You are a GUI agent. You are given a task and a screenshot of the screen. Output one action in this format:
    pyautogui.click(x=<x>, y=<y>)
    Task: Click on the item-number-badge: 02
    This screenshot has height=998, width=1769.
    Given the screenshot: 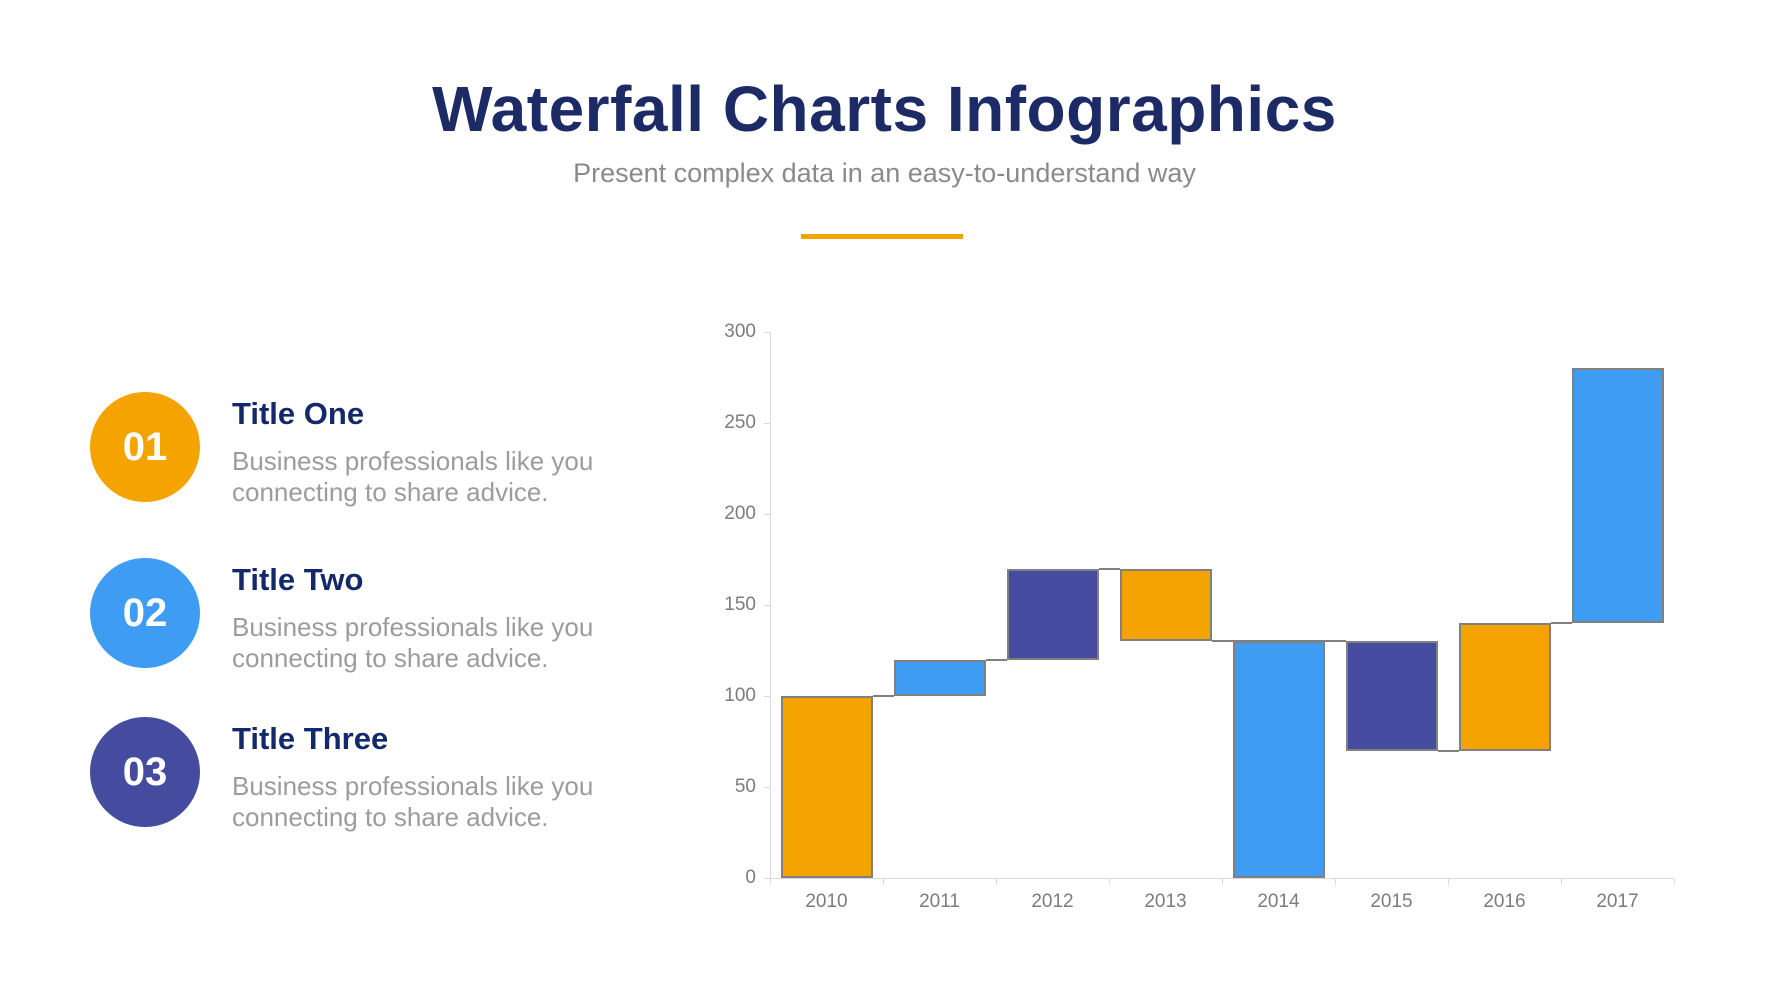 What is the action you would take?
    pyautogui.click(x=145, y=613)
    